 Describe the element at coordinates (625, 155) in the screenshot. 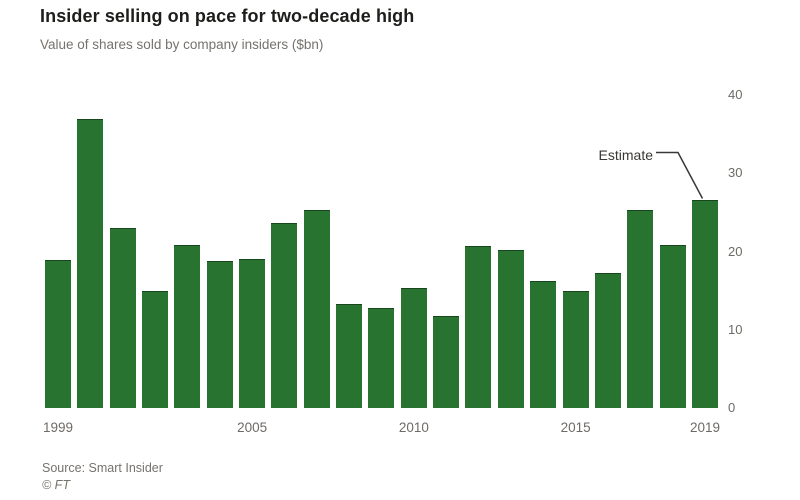

I see `estimate-annotation-label: Estimate` at that location.